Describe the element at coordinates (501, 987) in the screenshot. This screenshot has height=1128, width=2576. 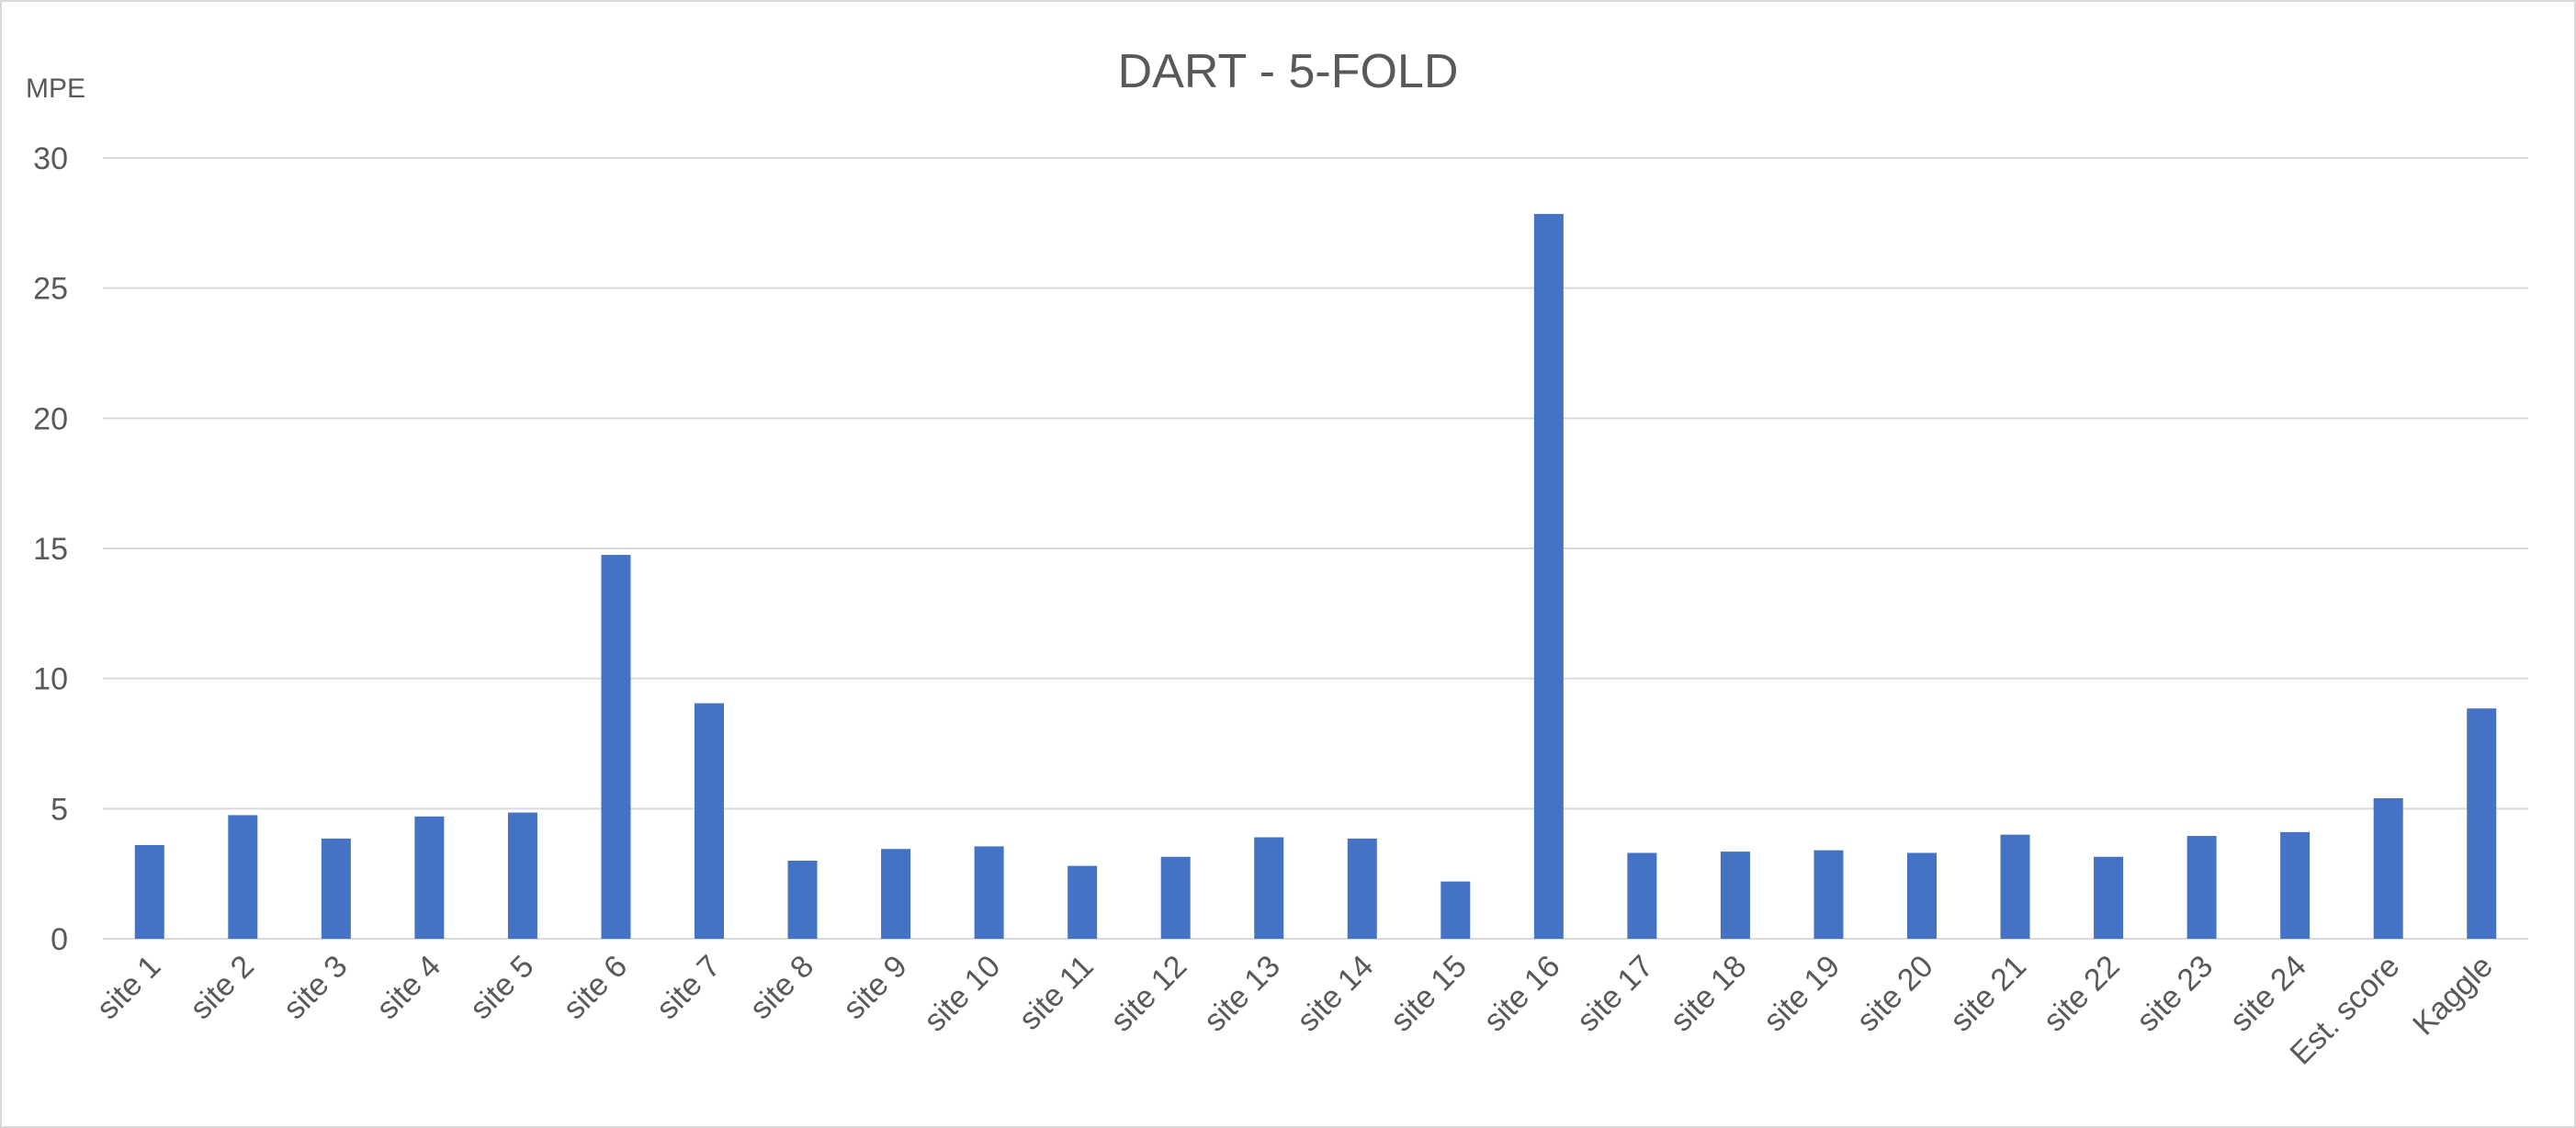
I see `x-tick-label: site 5` at that location.